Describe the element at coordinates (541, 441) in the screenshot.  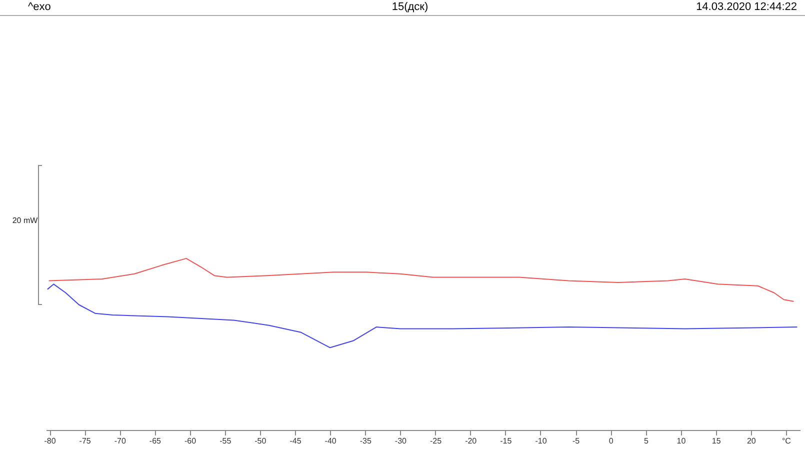
I see `x-tick-label: -10` at that location.